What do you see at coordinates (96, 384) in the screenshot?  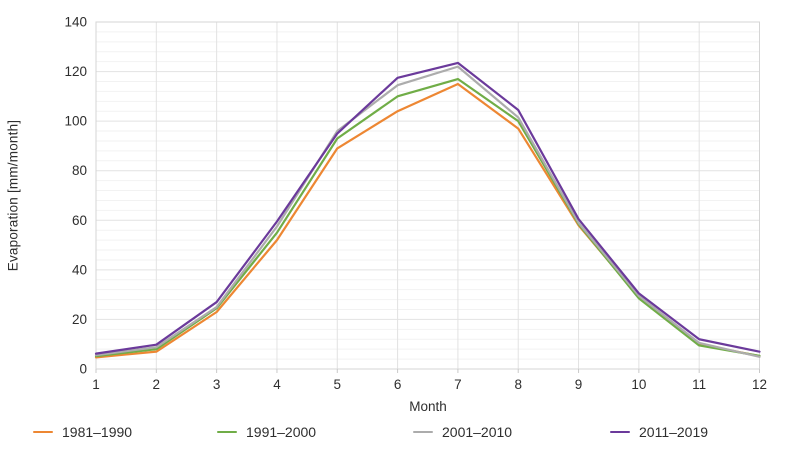 I see `x-tick-label: 1` at bounding box center [96, 384].